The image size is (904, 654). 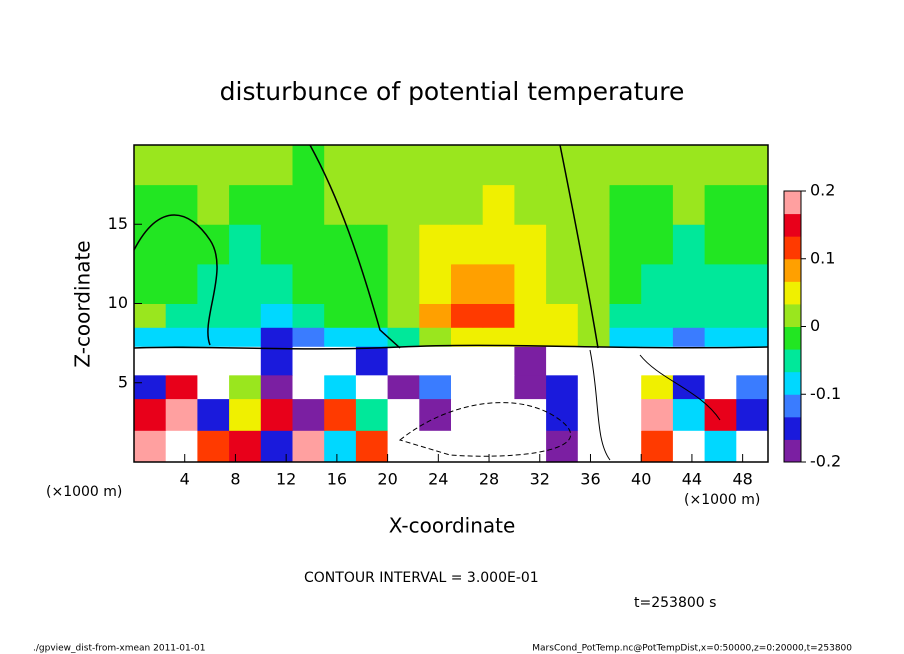 What do you see at coordinates (692, 479) in the screenshot?
I see `x-tick-label: 44` at bounding box center [692, 479].